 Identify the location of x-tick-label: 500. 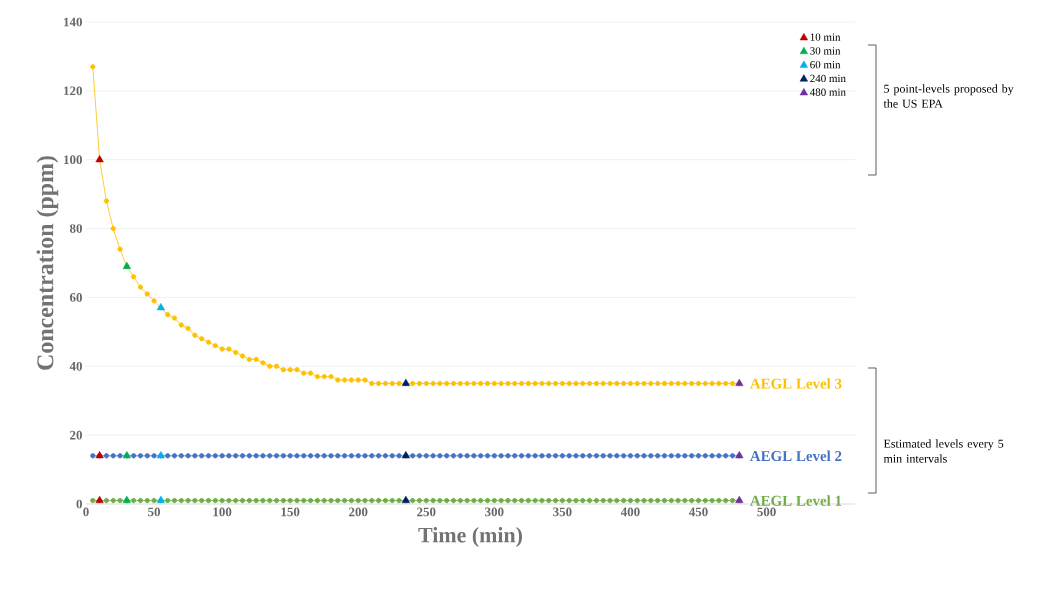
(766, 512).